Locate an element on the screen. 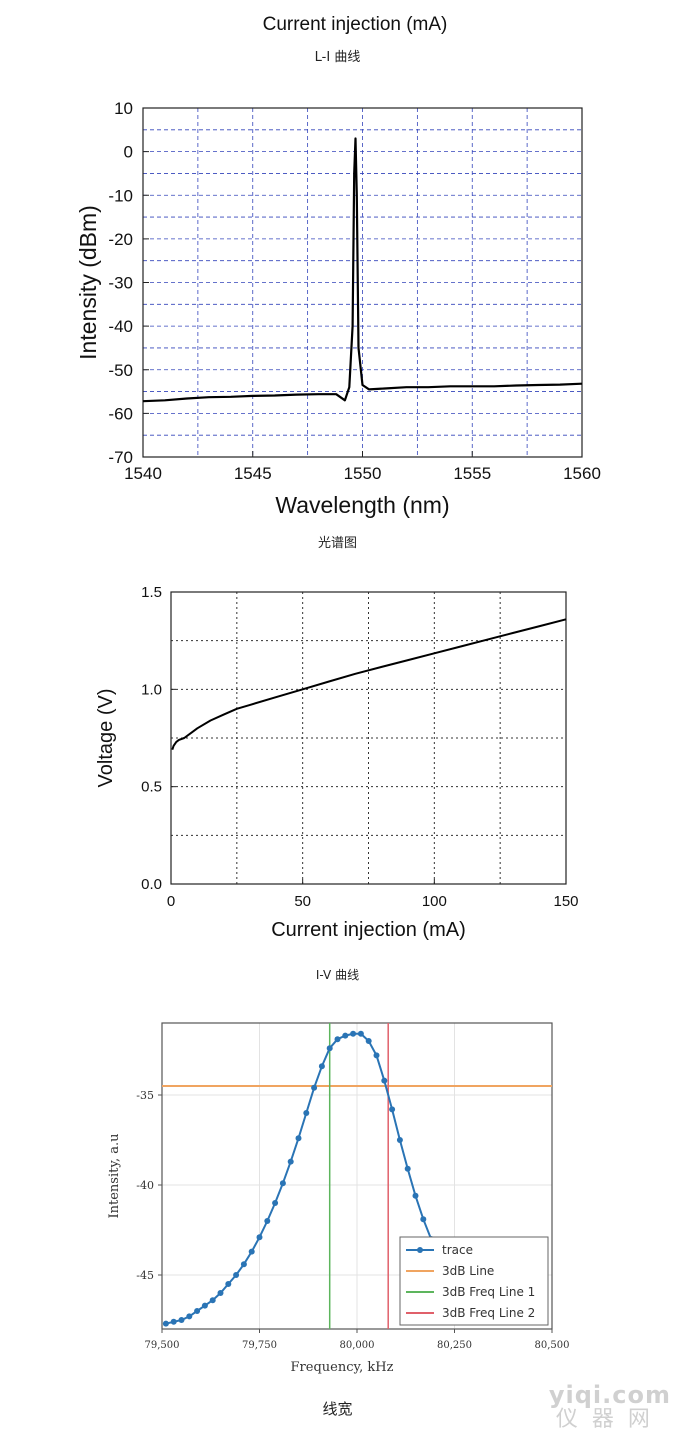 The height and width of the screenshot is (1436, 675). linewidth-legend-label: trace is located at coordinates (457, 1250).